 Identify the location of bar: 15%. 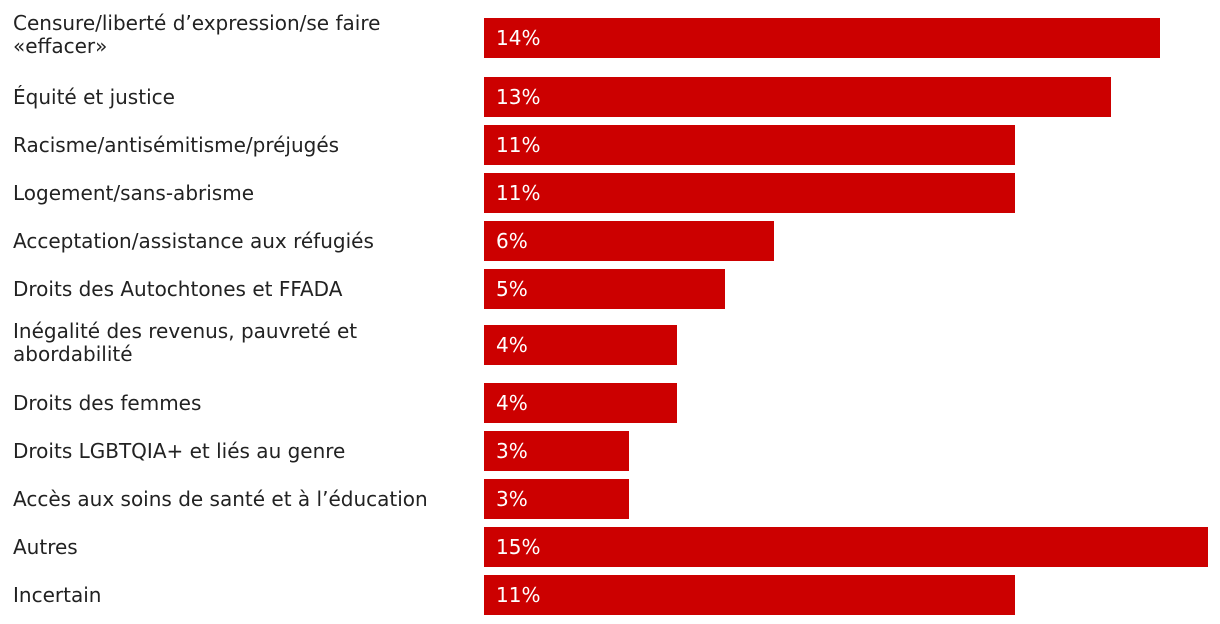
(846, 547).